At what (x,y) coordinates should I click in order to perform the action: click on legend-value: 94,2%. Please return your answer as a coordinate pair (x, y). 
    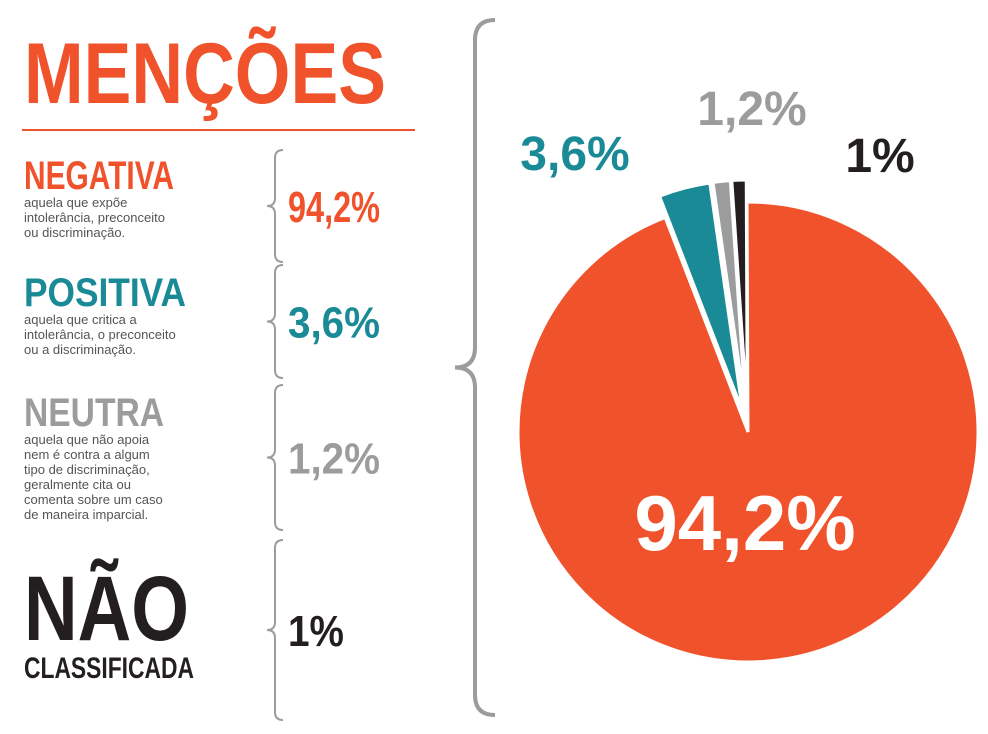
    Looking at the image, I should click on (334, 207).